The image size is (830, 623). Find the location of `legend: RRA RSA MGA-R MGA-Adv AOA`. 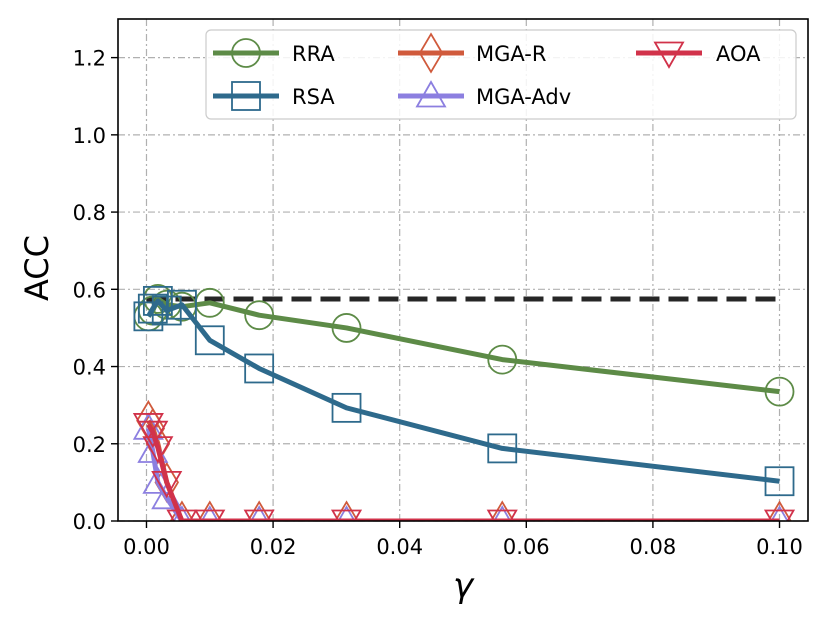

legend: RRA RSA MGA-R MGA-Adv AOA is located at coordinates (501, 74).